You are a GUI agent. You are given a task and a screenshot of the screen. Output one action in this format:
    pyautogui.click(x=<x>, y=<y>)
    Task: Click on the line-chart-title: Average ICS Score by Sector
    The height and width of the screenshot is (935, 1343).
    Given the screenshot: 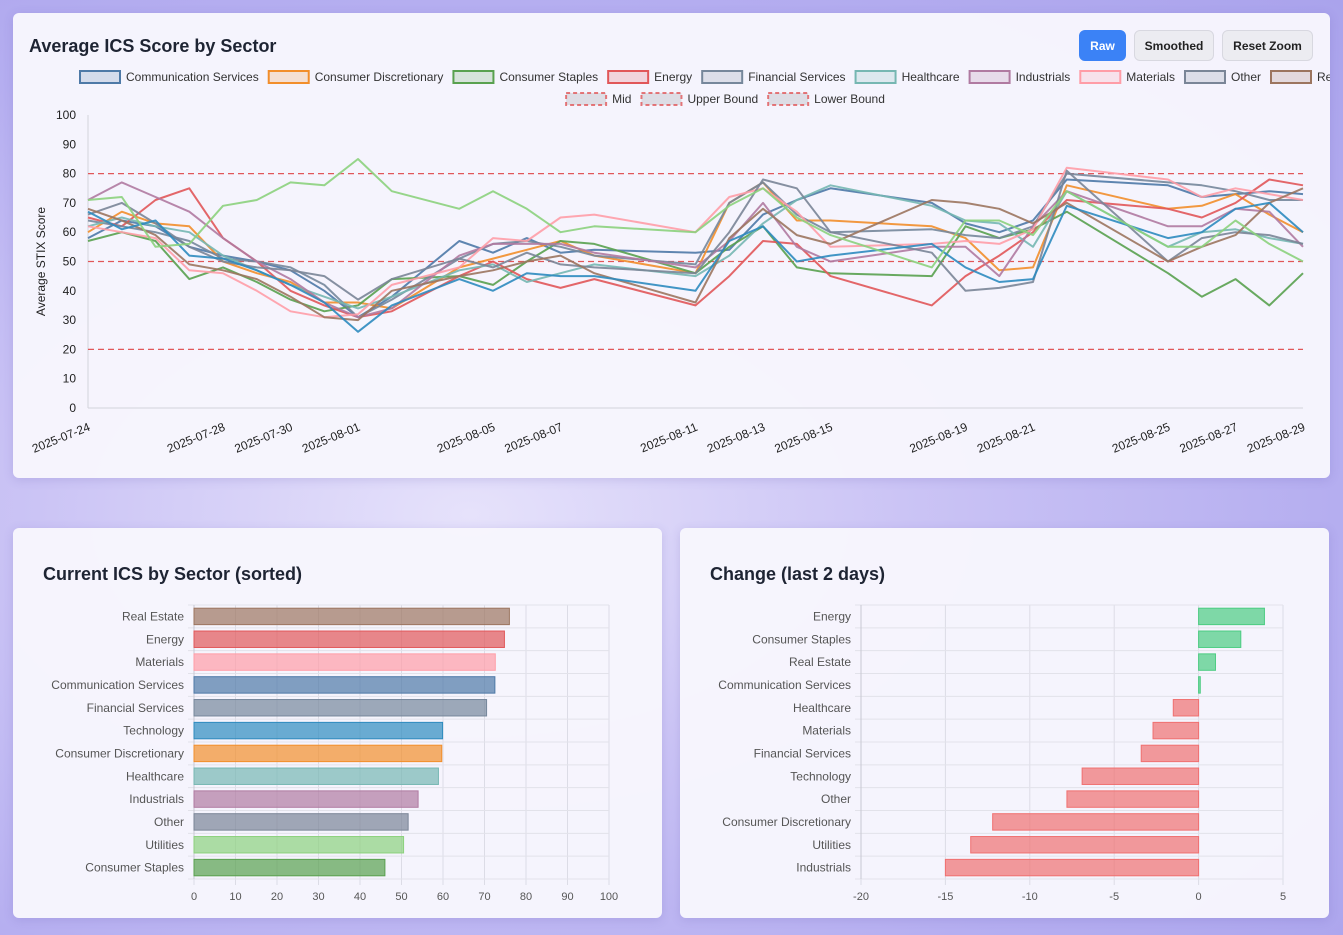 What is the action you would take?
    pyautogui.click(x=153, y=46)
    